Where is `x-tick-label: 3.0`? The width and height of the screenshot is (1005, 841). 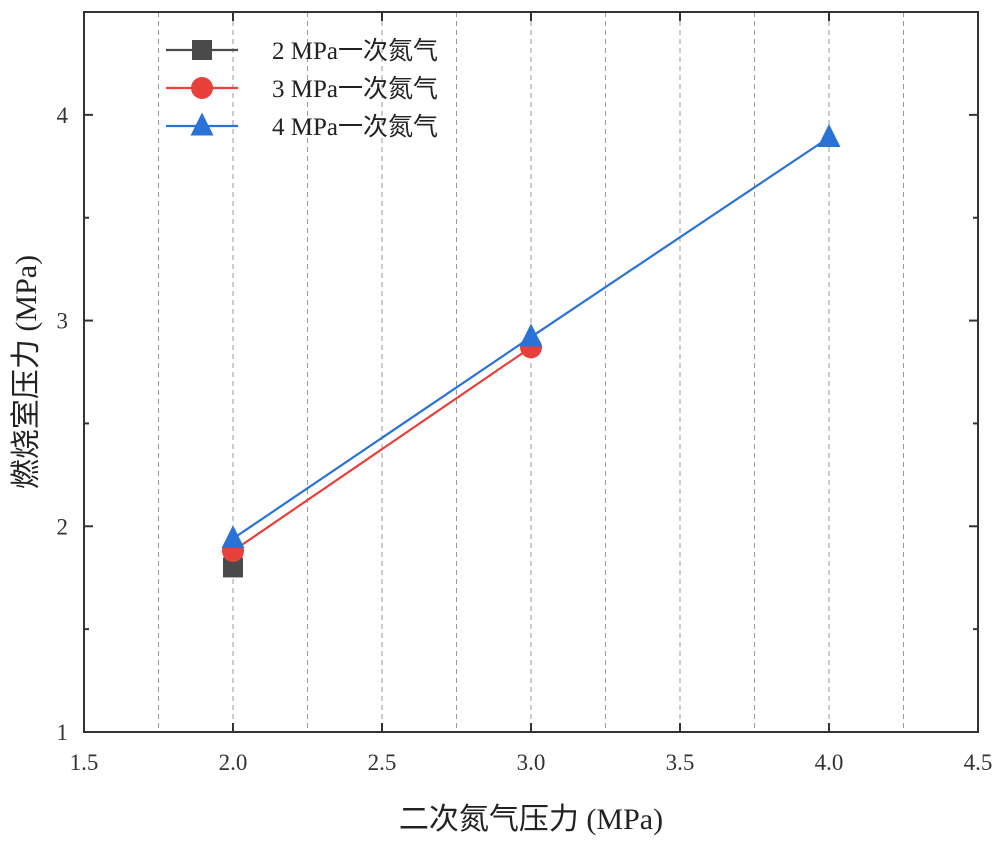 x-tick-label: 3.0 is located at coordinates (531, 762).